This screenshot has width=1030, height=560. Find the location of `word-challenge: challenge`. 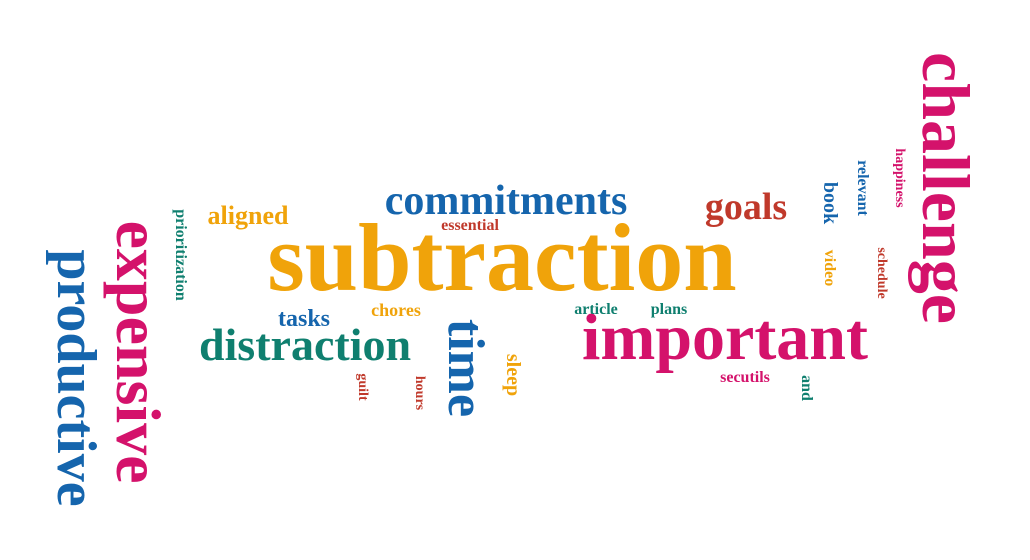

word-challenge: challenge is located at coordinates (946, 188).